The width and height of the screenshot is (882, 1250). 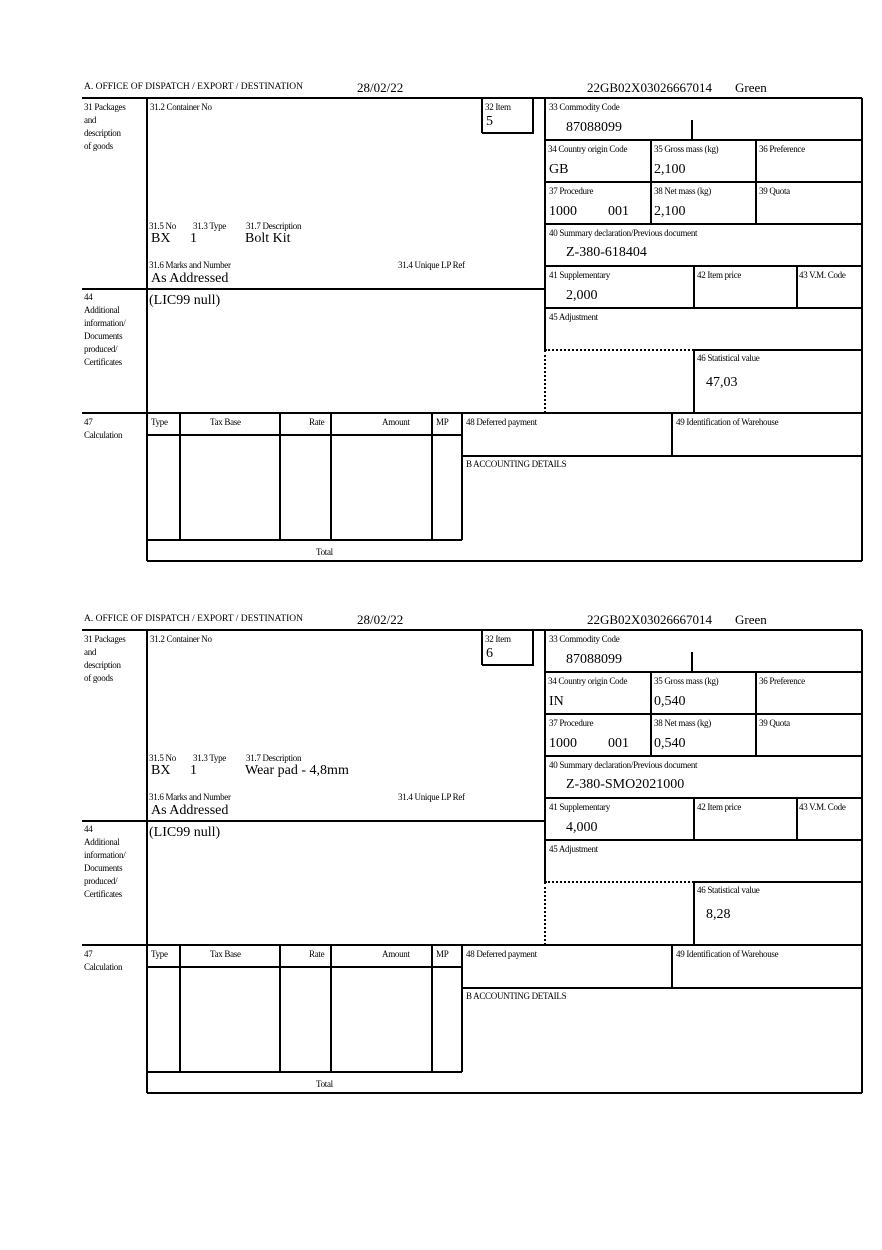 What do you see at coordinates (317, 422) in the screenshot?
I see `calc-header: Rate` at bounding box center [317, 422].